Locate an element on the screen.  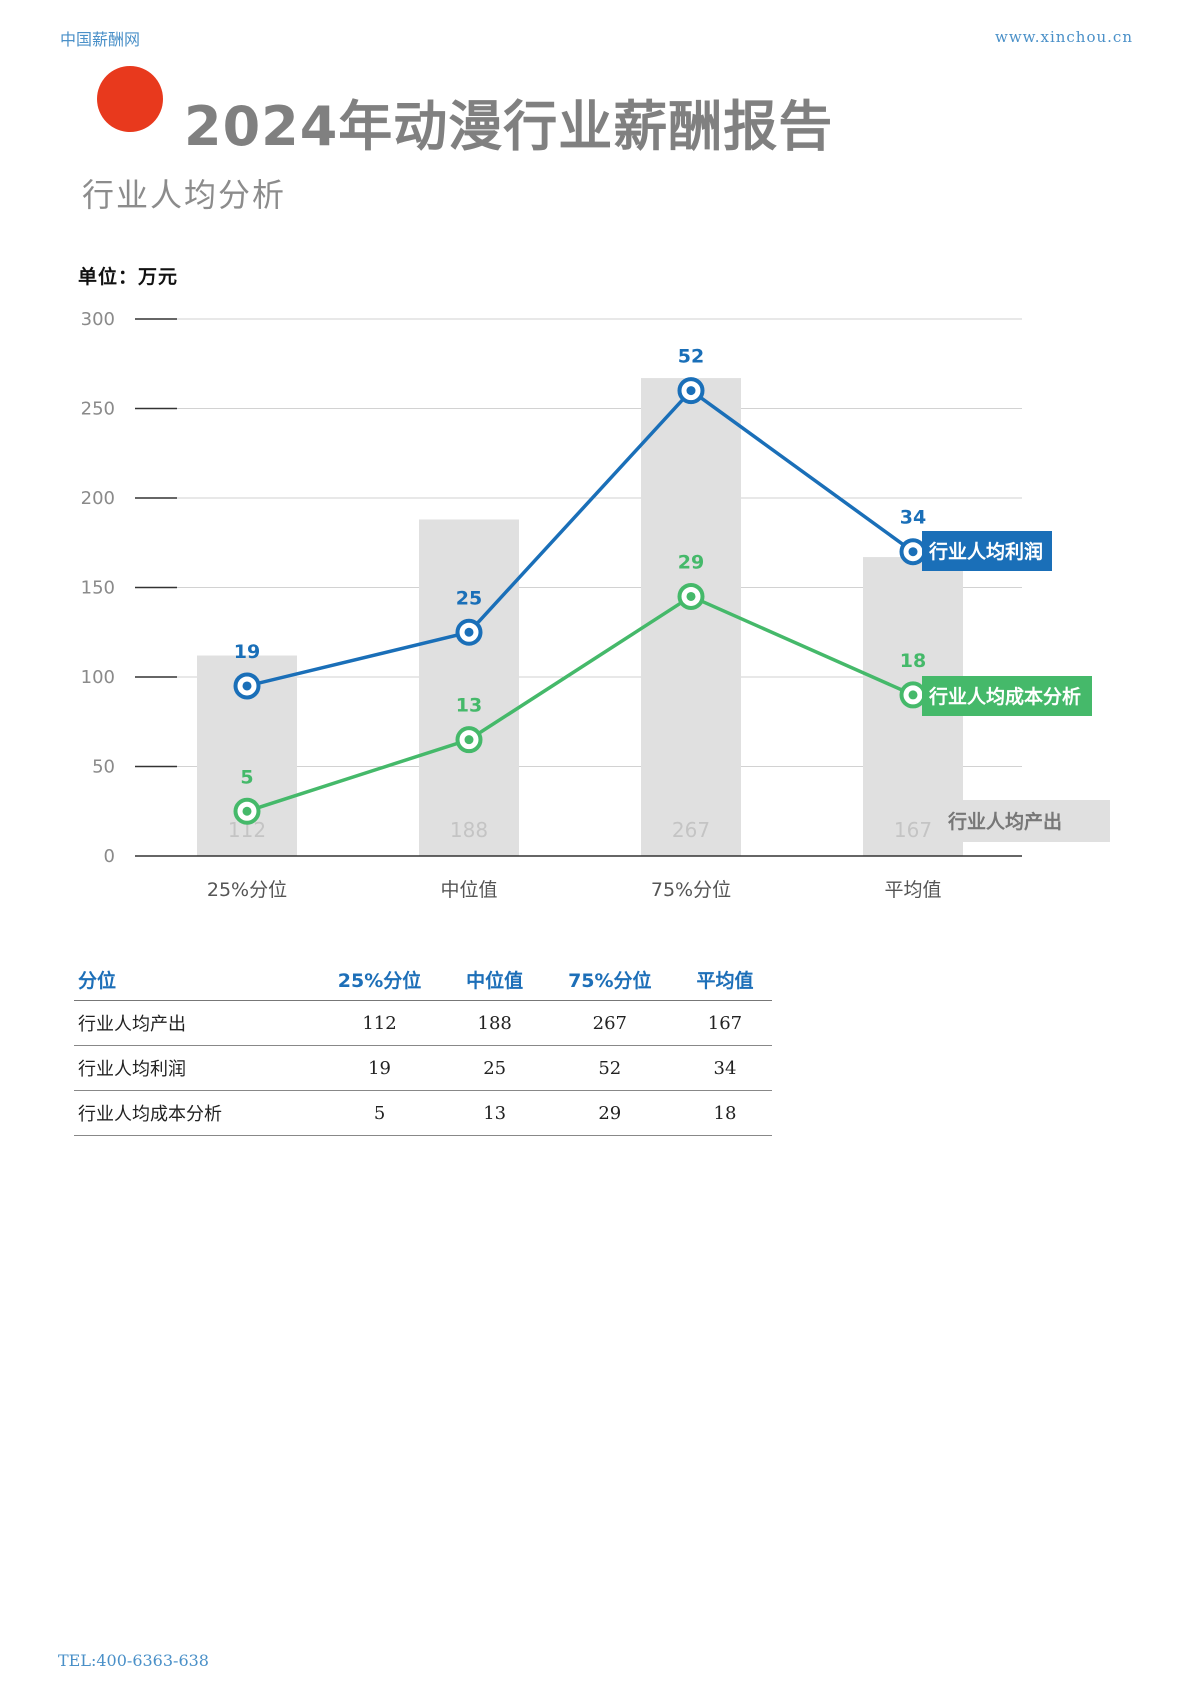
legend-label: 行业人均利润 is located at coordinates (985, 551).